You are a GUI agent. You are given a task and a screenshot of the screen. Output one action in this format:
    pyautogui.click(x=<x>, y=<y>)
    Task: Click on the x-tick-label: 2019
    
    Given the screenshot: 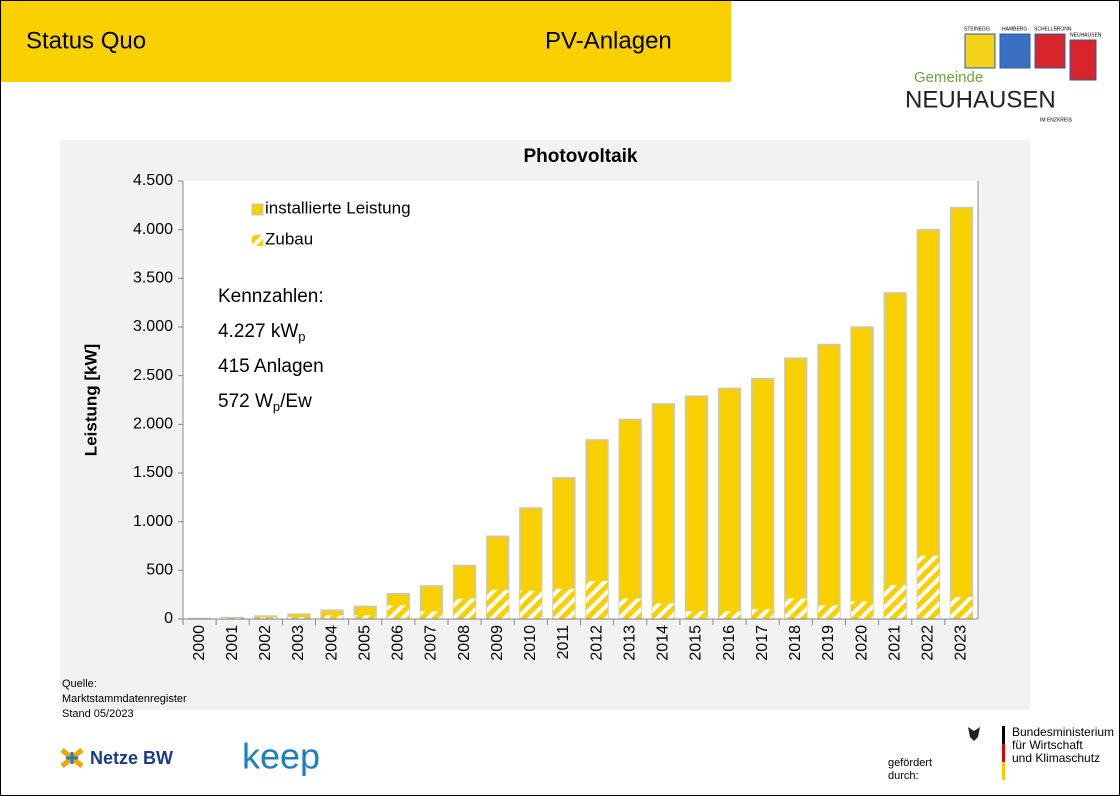 What is the action you would take?
    pyautogui.click(x=828, y=643)
    